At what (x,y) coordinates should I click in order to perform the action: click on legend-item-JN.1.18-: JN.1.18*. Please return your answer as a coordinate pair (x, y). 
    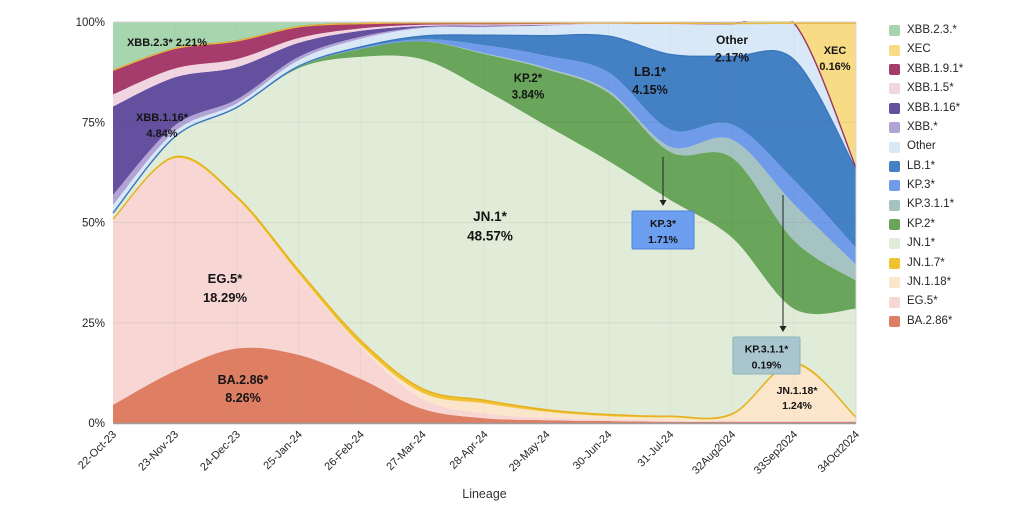
    Looking at the image, I should click on (926, 282).